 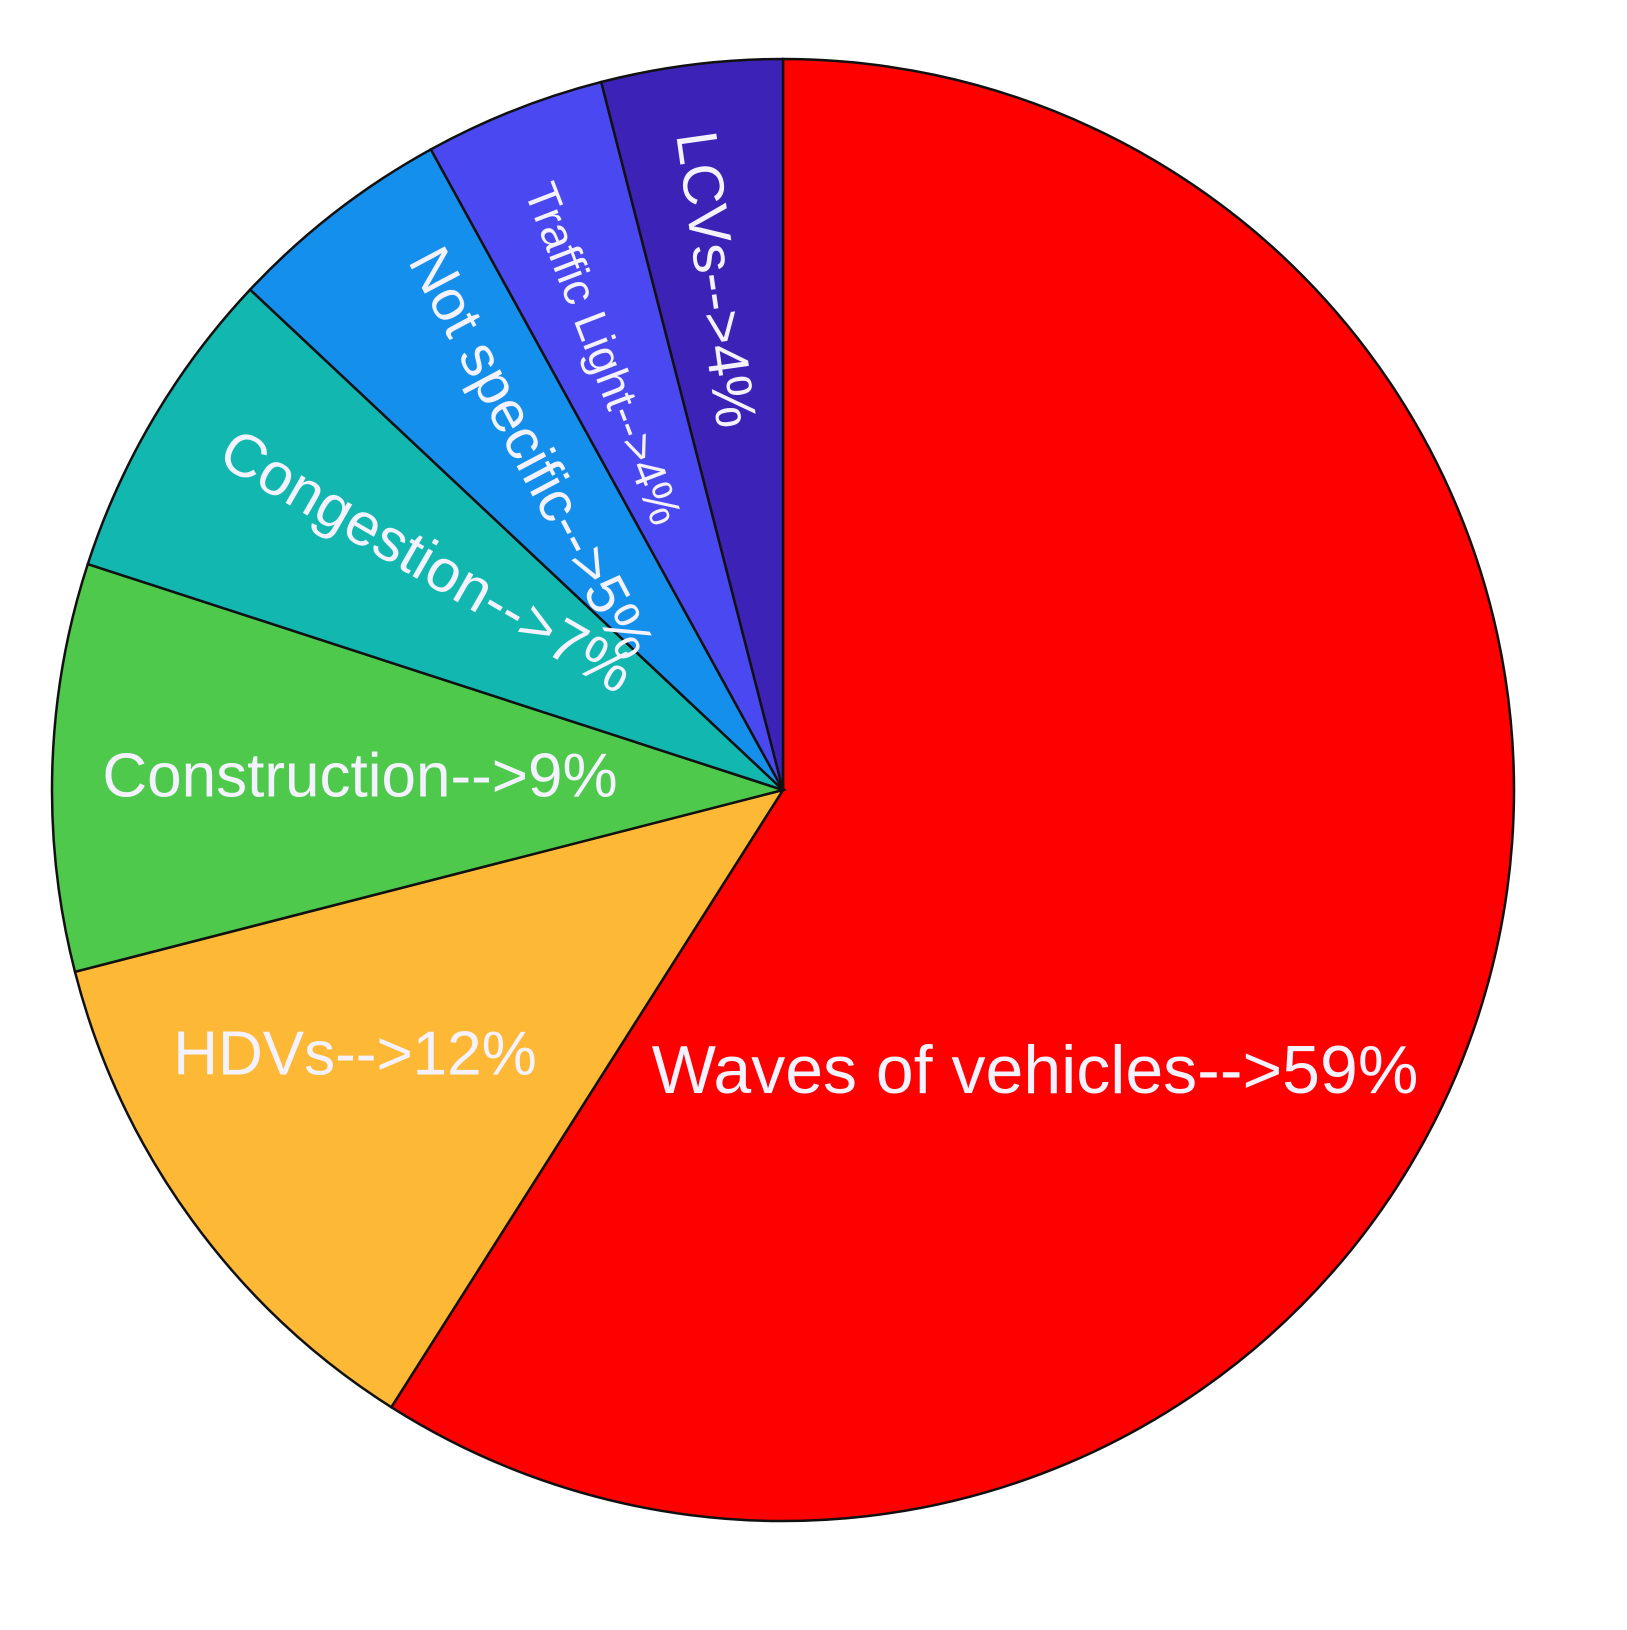 I want to click on slice-congestion, so click(x=435, y=539).